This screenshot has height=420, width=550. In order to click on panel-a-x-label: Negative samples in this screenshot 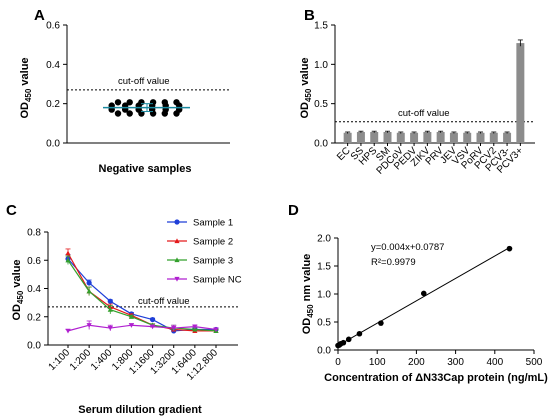, I will do `click(145, 169)`.